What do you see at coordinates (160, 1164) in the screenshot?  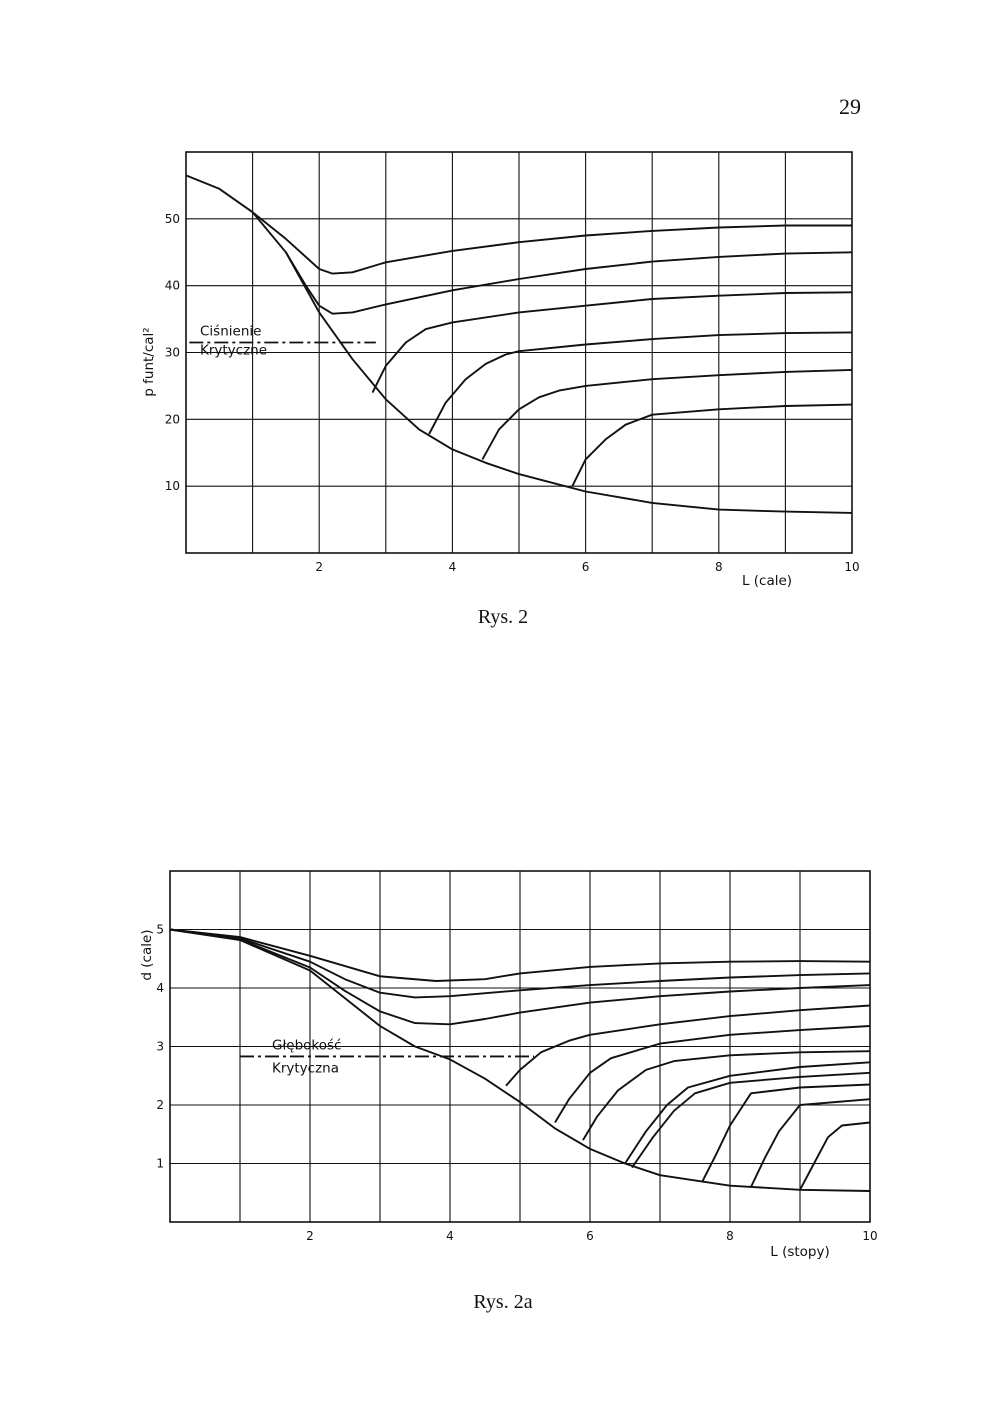 I see `y-tick-label: 1` at bounding box center [160, 1164].